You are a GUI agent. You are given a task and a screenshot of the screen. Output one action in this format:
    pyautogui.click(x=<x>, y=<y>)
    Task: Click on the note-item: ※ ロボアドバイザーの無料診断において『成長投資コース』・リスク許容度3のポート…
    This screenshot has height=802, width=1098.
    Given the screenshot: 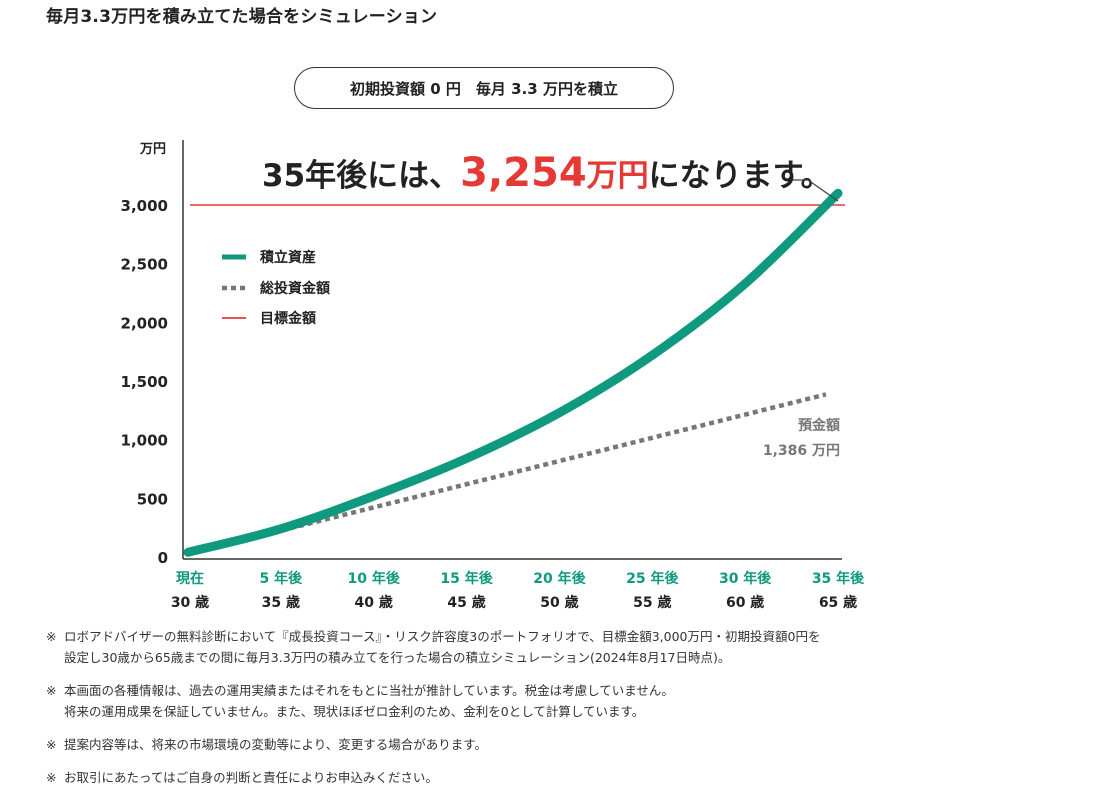 What is the action you would take?
    pyautogui.click(x=546, y=647)
    